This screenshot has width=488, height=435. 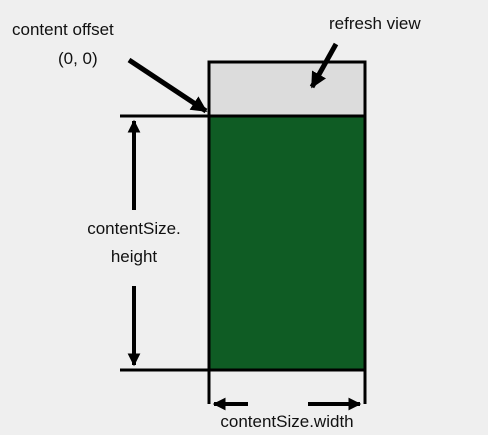 What do you see at coordinates (287, 421) in the screenshot?
I see `content-width-label: contentSize.width` at bounding box center [287, 421].